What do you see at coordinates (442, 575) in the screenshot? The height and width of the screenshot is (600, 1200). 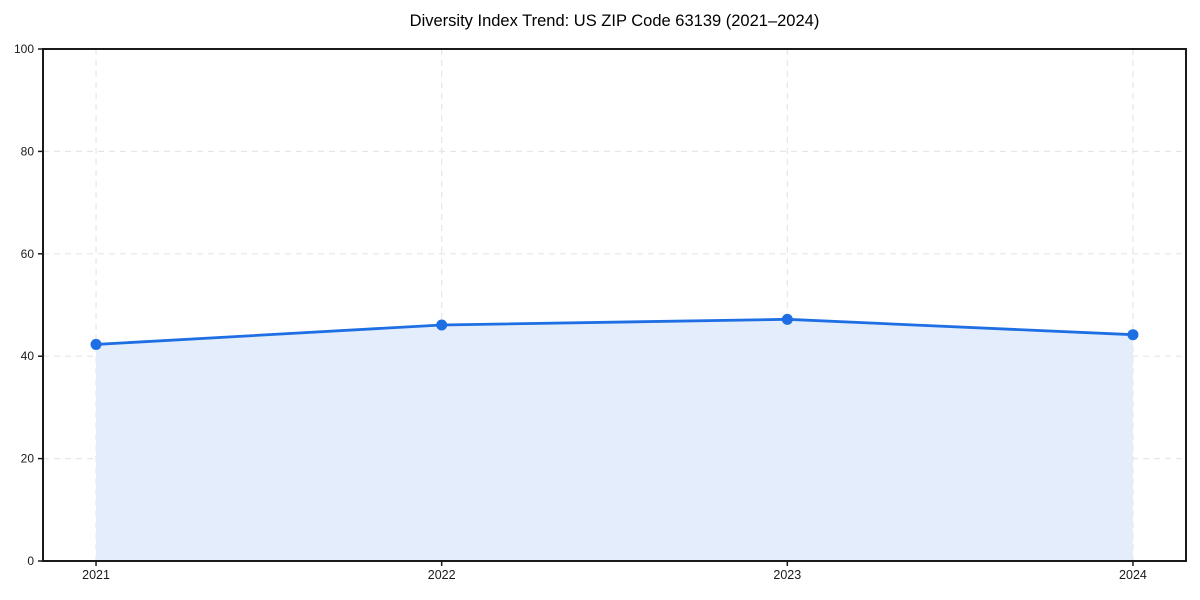 I see `x-tick-label: 2022` at bounding box center [442, 575].